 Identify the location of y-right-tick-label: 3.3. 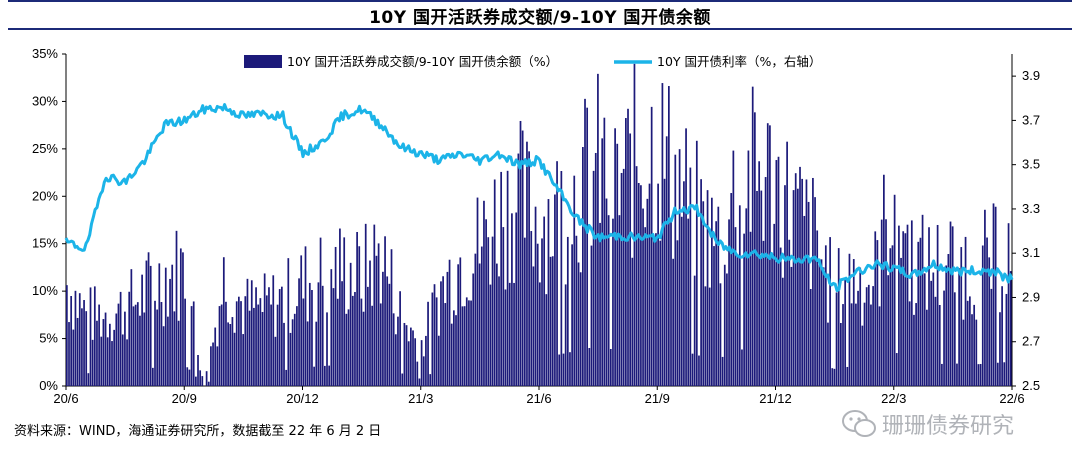
(1031, 208).